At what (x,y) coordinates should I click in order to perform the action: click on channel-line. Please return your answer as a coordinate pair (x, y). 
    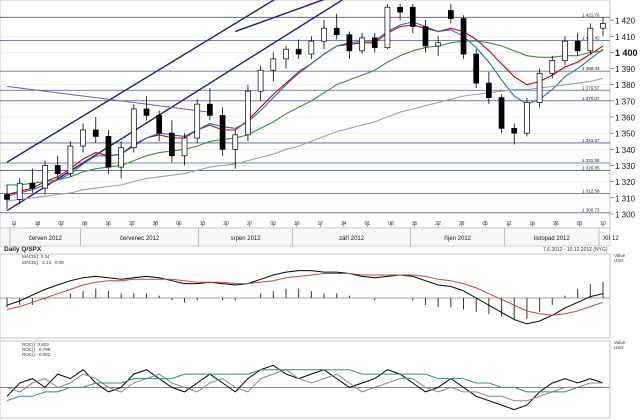
    Looking at the image, I should click on (280, 16).